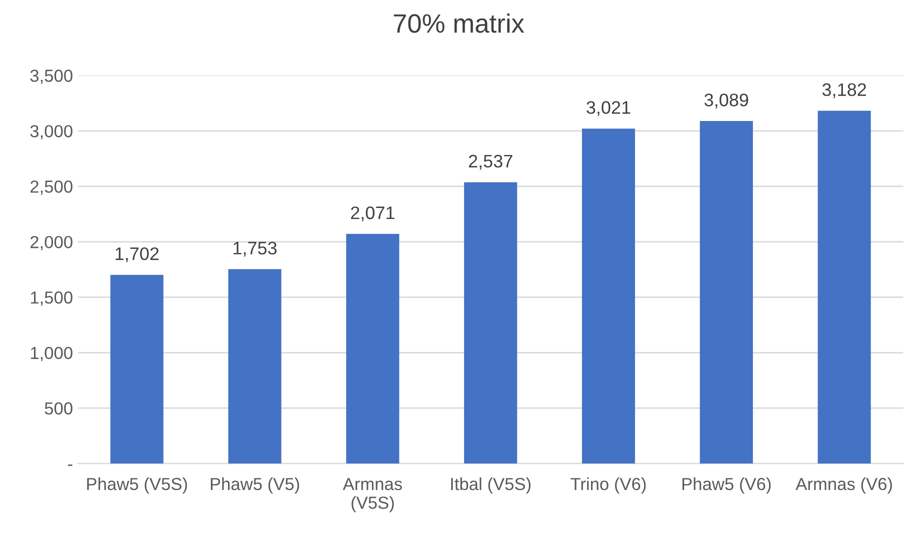 The image size is (917, 539). What do you see at coordinates (255, 485) in the screenshot?
I see `x-tick-label: Phaw5 (V5)` at bounding box center [255, 485].